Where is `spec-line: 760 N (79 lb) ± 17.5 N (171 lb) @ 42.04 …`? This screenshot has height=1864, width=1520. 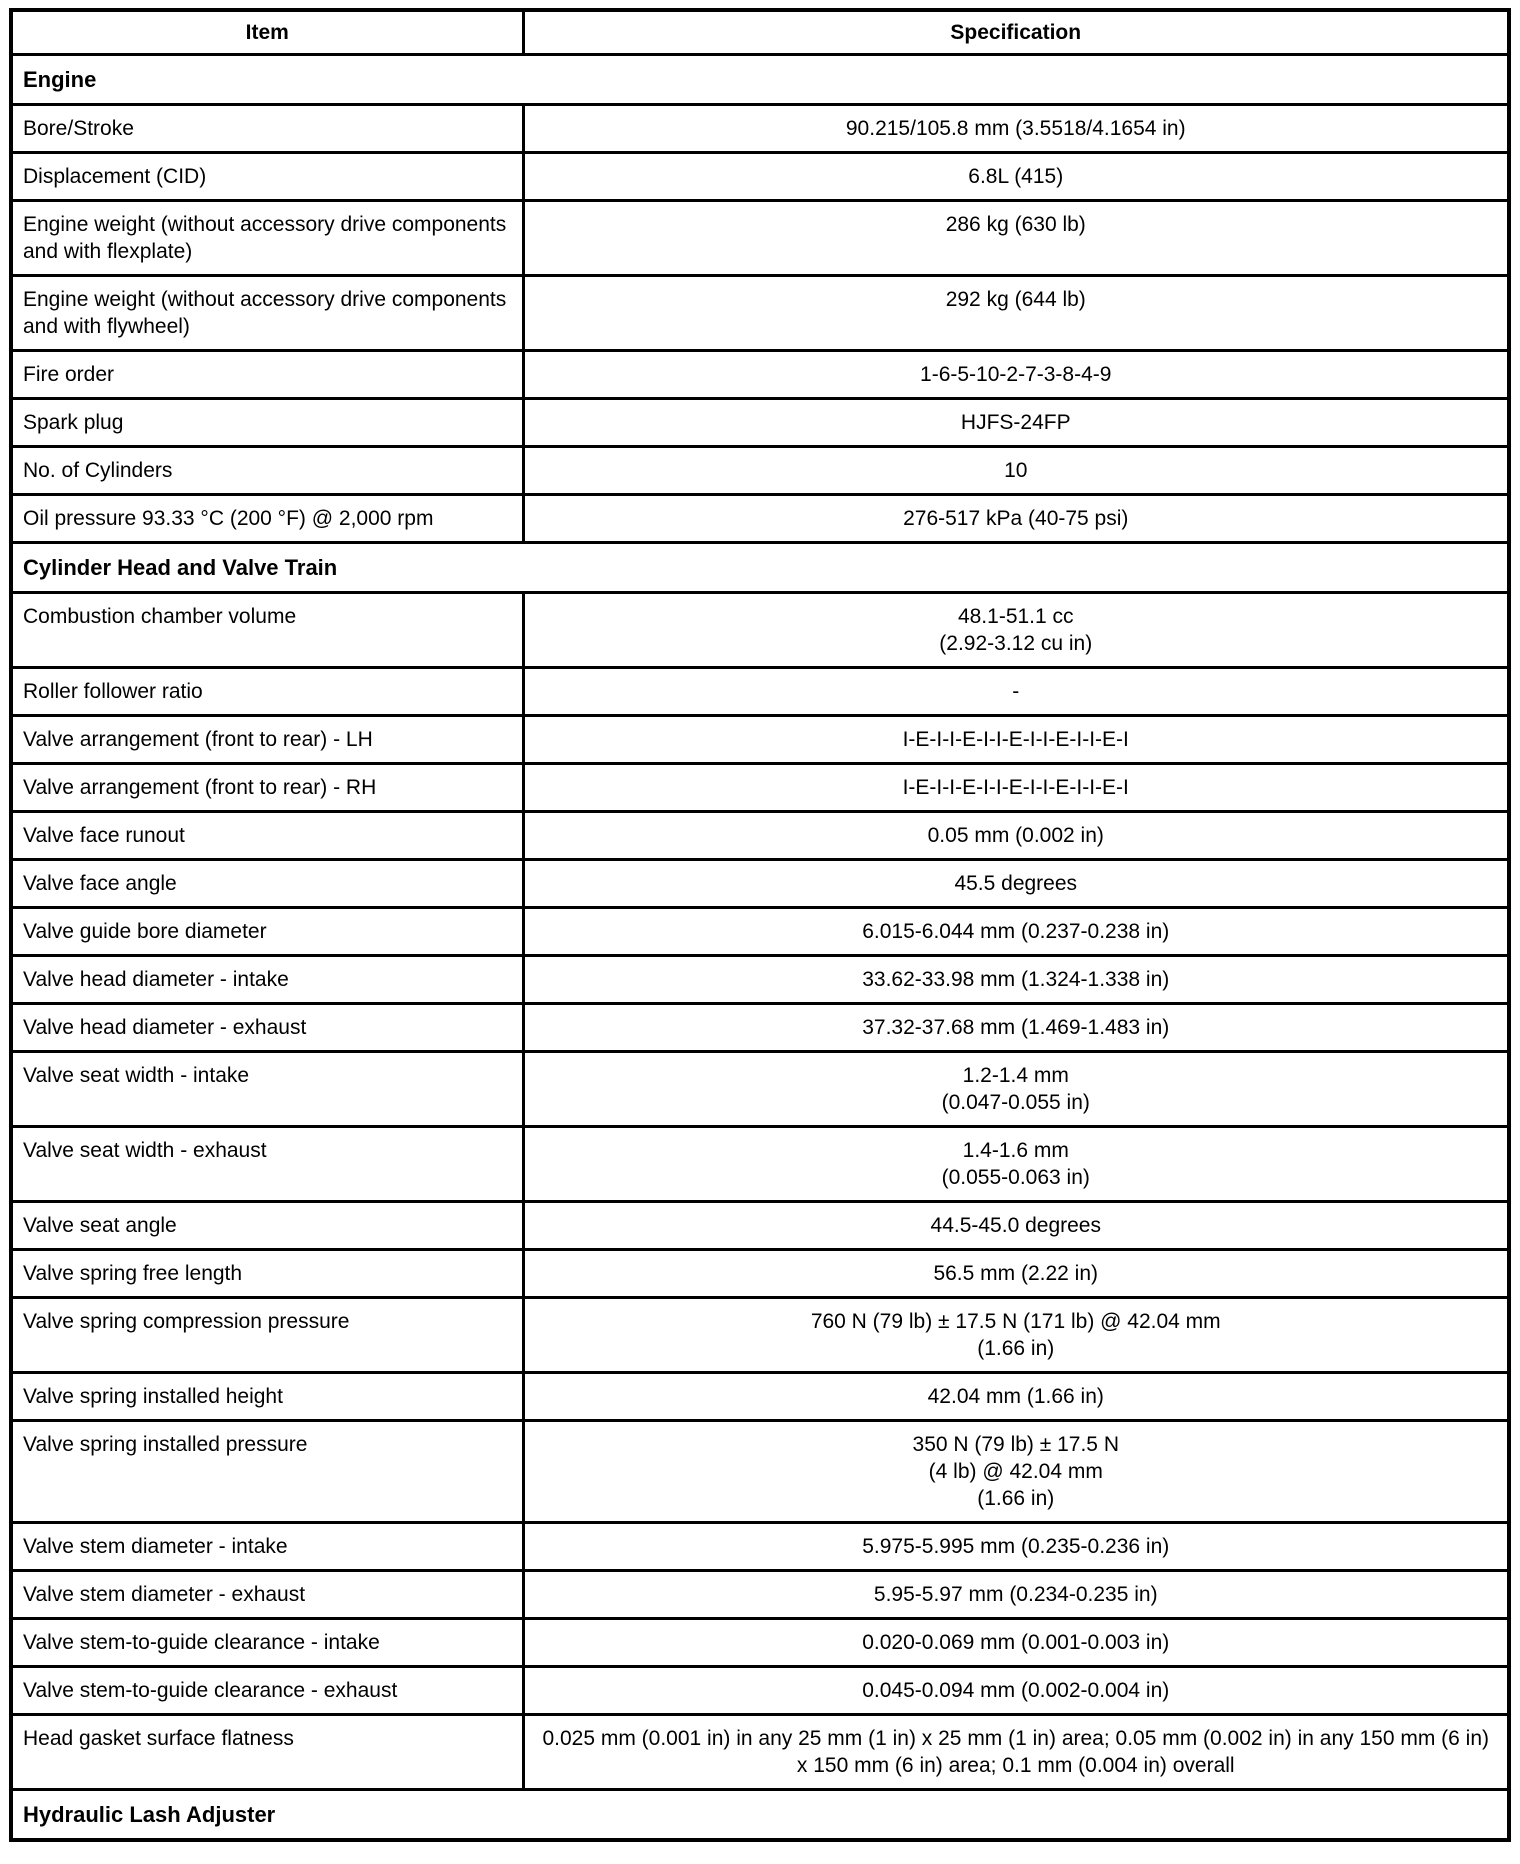
spec-line: 760 N (79 lb) ± 17.5 N (171 lb) @ 42.04 … is located at coordinates (1015, 1321).